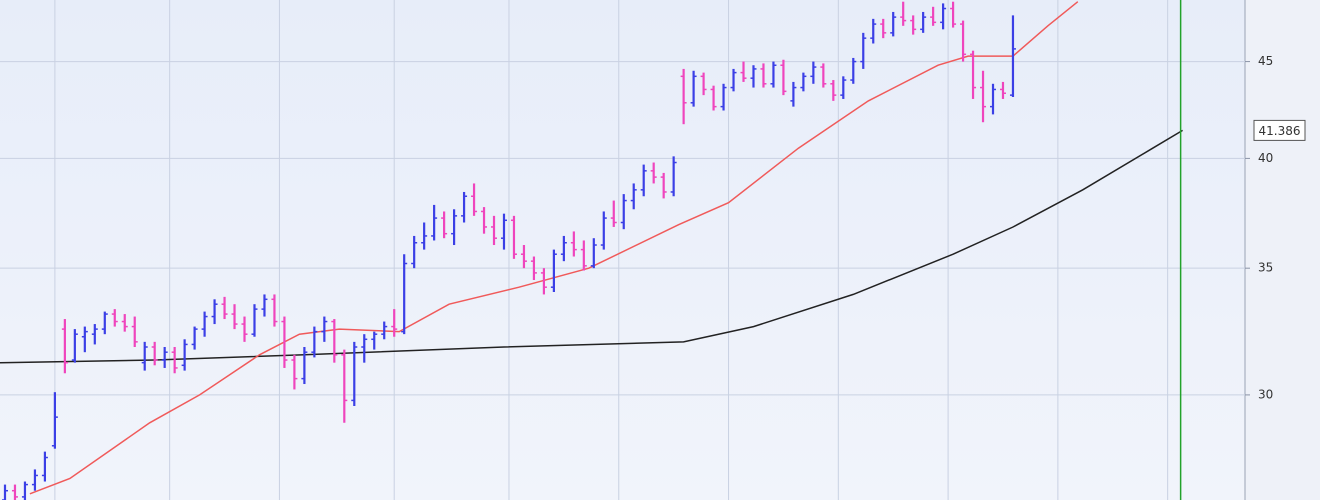 The image size is (1320, 500). What do you see at coordinates (1265, 394) in the screenshot?
I see `y-tick-label: 30` at bounding box center [1265, 394].